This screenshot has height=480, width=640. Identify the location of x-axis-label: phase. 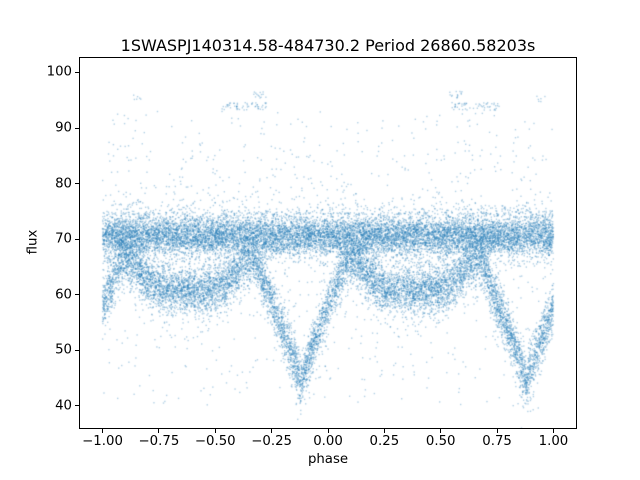
(328, 459).